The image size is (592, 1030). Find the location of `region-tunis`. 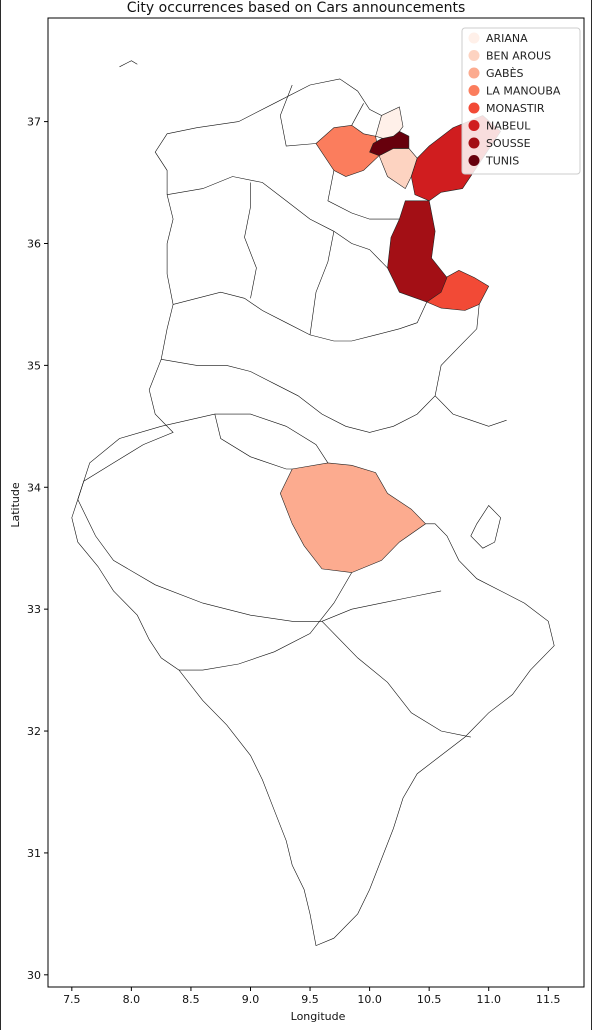

region-tunis is located at coordinates (389, 144).